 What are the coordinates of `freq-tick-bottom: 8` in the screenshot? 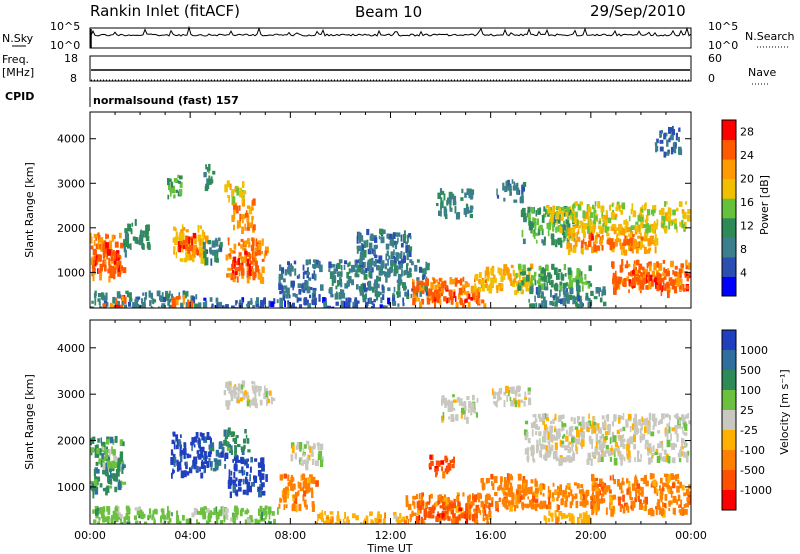 It's located at (73, 78).